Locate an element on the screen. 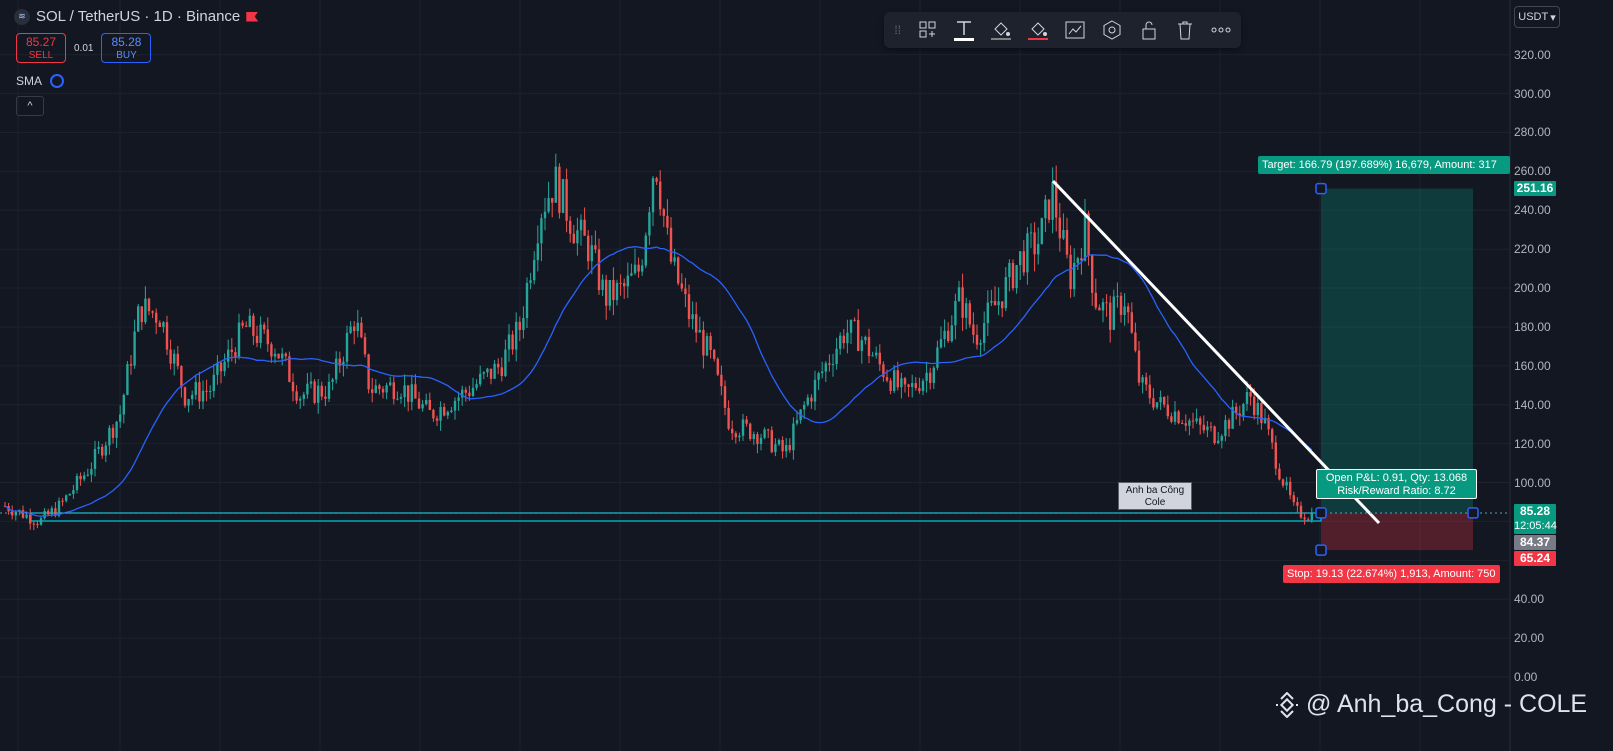 Image resolution: width=1613 pixels, height=751 pixels. lock-icon is located at coordinates (1148, 30).